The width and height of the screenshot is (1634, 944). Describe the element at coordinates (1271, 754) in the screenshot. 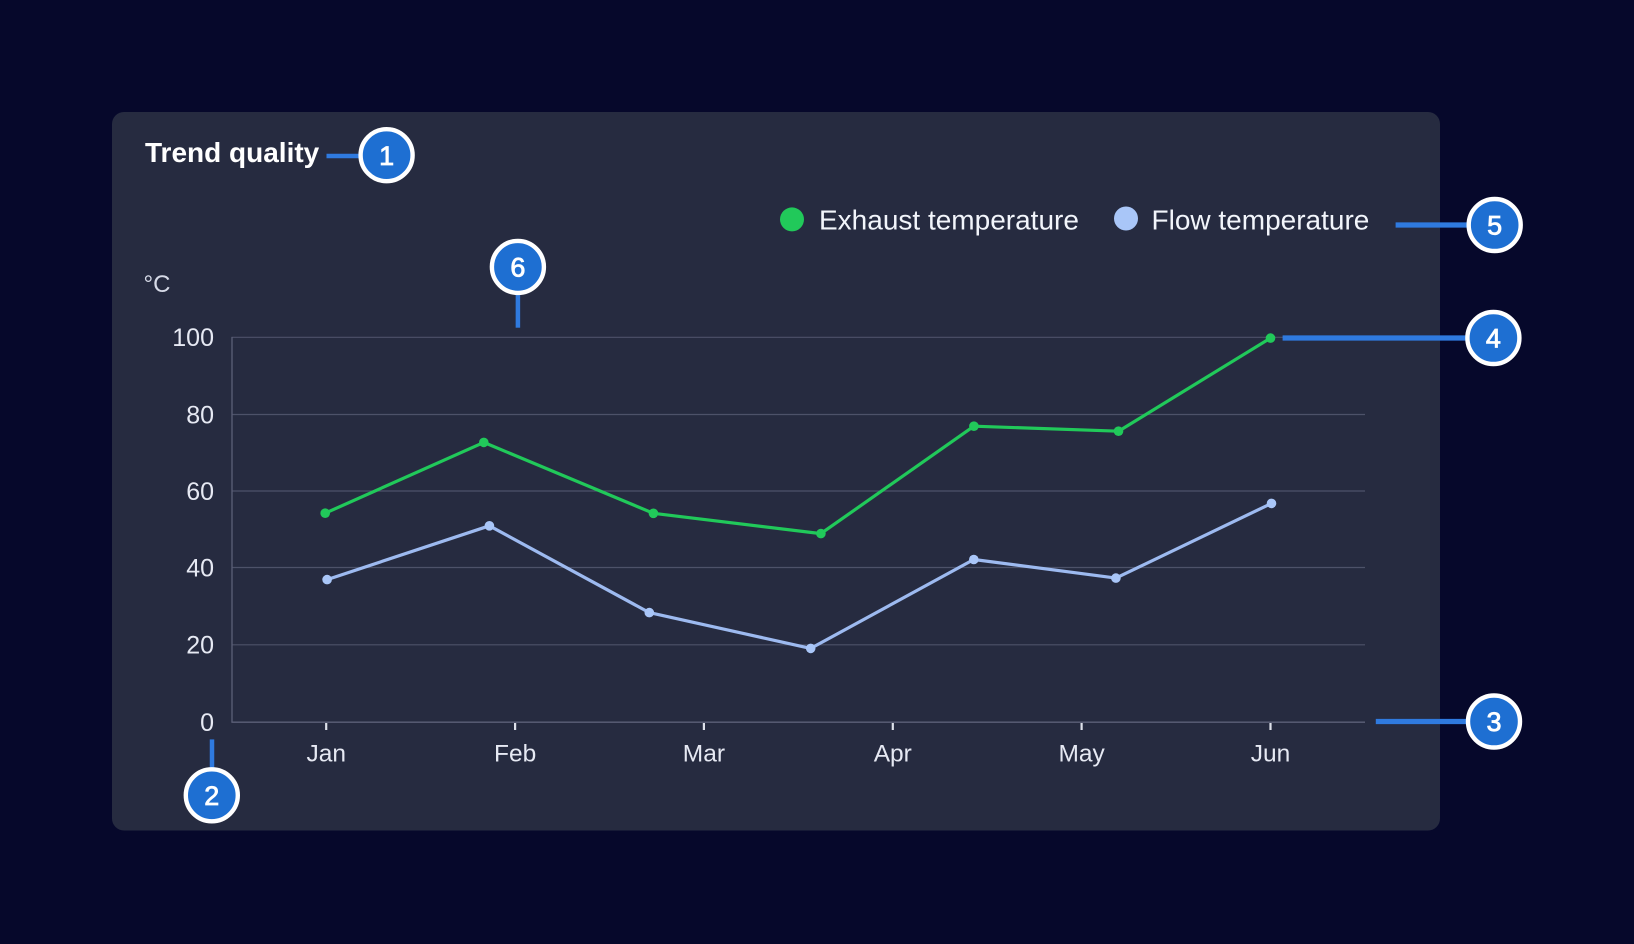

I see `svg-text: Jun` at that location.